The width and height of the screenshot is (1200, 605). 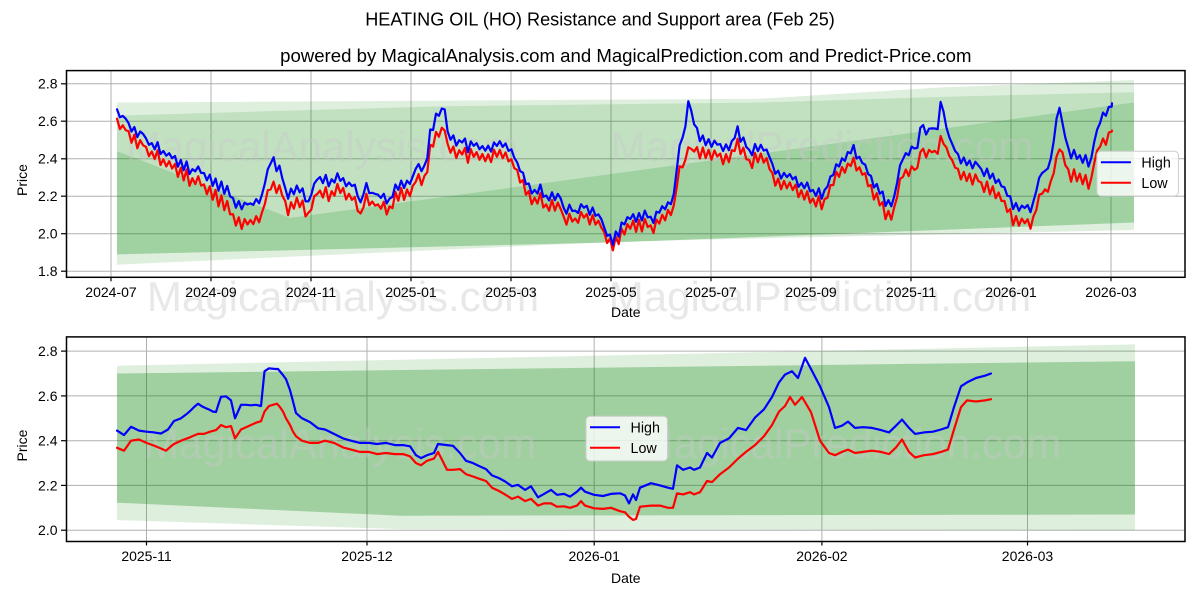 I want to click on svg-text: 1.8, so click(x=48, y=271).